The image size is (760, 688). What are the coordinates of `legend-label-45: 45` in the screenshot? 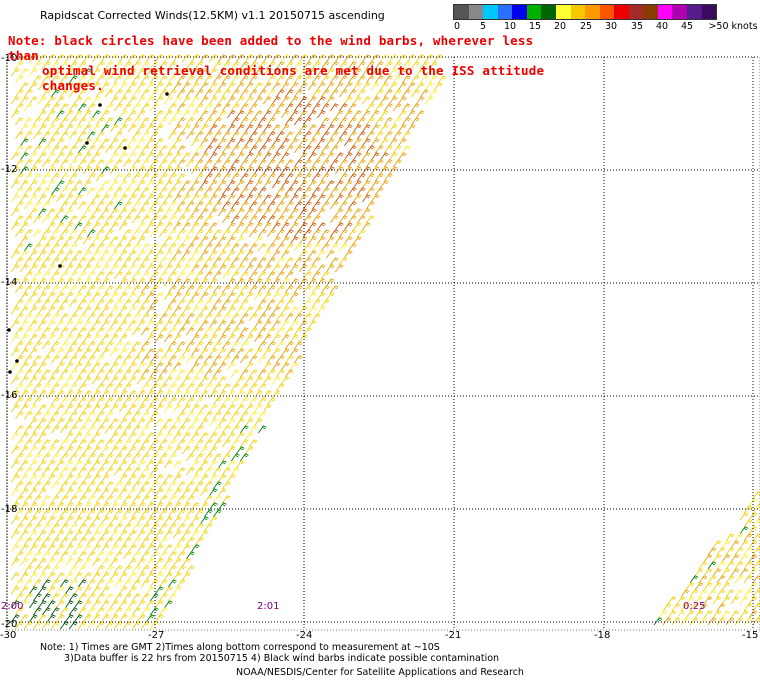 It's located at (687, 26).